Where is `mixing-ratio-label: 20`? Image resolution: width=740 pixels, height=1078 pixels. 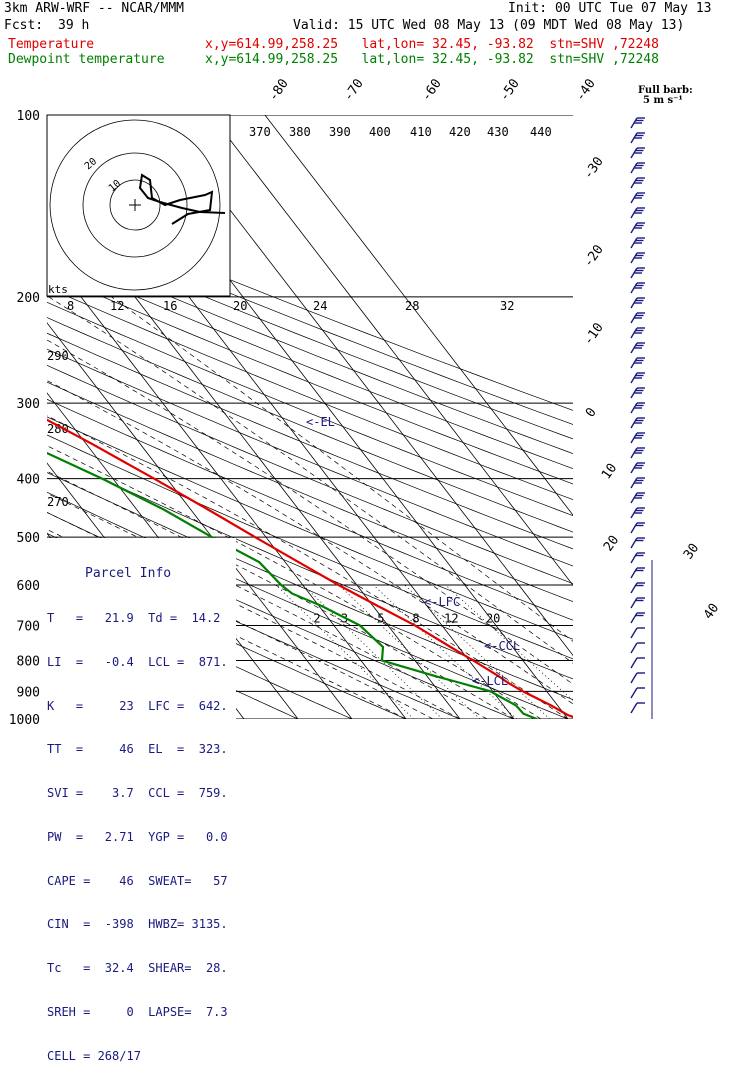
mixing-ratio-label: 20 is located at coordinates (493, 618).